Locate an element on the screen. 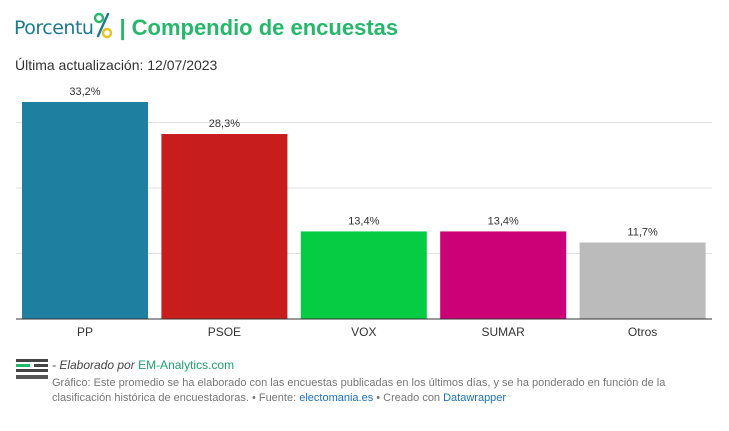 This screenshot has width=729, height=431. value-label: 28,3% is located at coordinates (224, 124).